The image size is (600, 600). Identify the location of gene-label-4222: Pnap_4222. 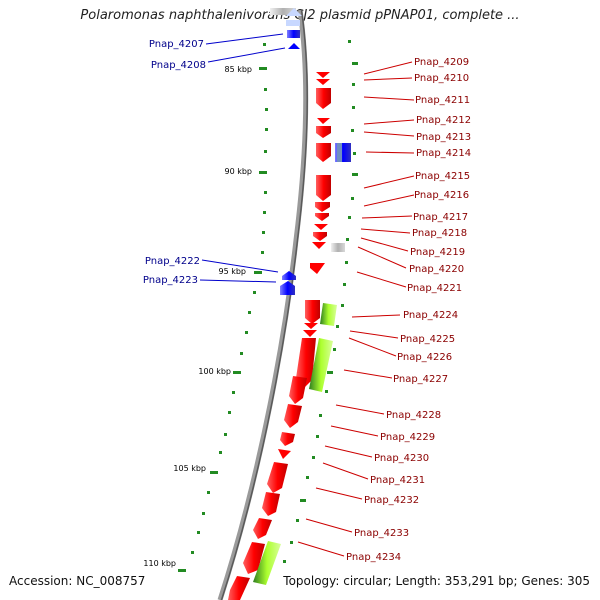
(172, 261).